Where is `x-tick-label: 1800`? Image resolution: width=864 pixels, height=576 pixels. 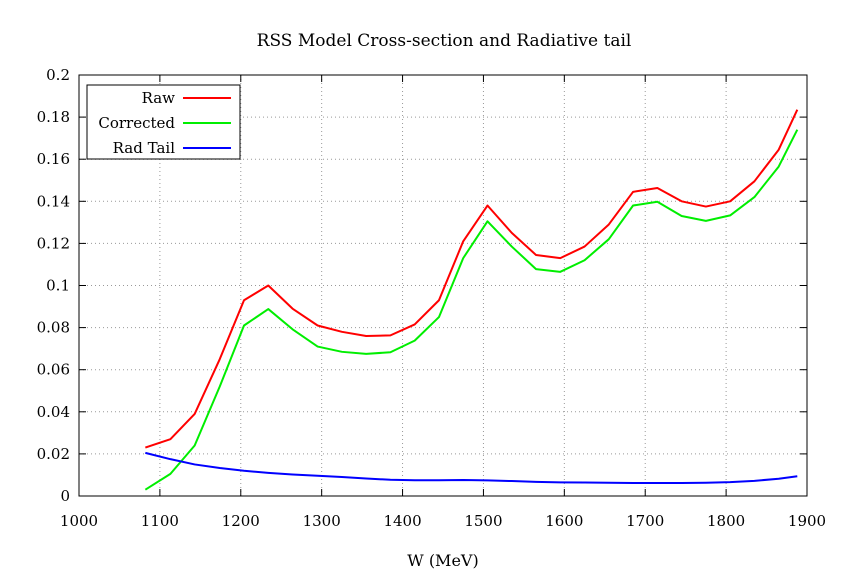
x-tick-label: 1800 is located at coordinates (726, 521).